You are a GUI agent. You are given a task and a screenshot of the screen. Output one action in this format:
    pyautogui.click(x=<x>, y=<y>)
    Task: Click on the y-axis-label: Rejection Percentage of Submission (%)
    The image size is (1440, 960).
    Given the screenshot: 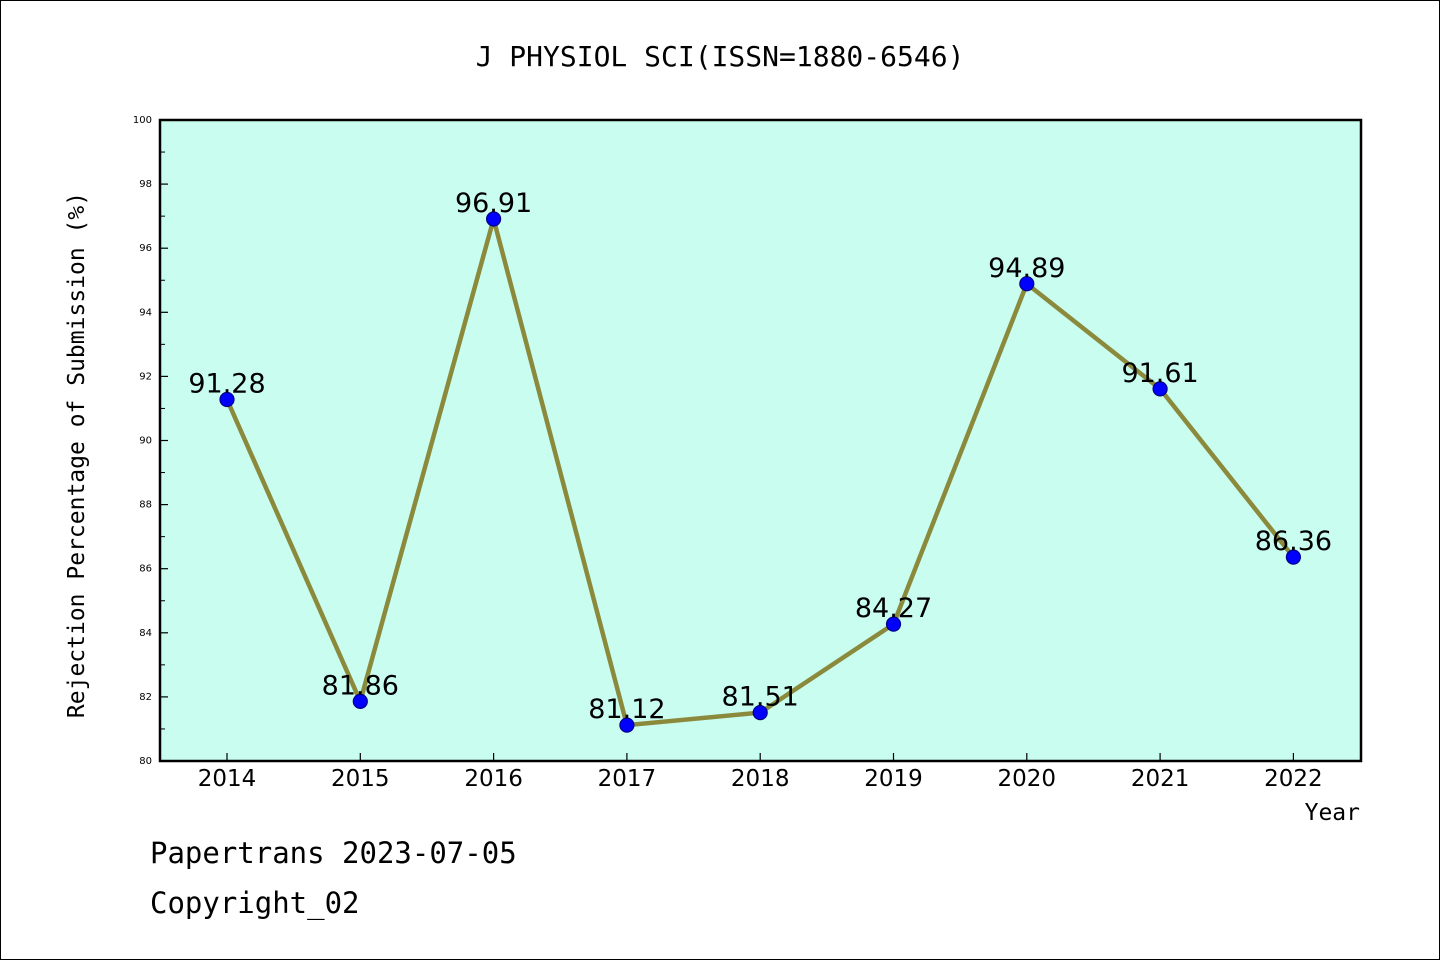 What is the action you would take?
    pyautogui.click(x=77, y=455)
    